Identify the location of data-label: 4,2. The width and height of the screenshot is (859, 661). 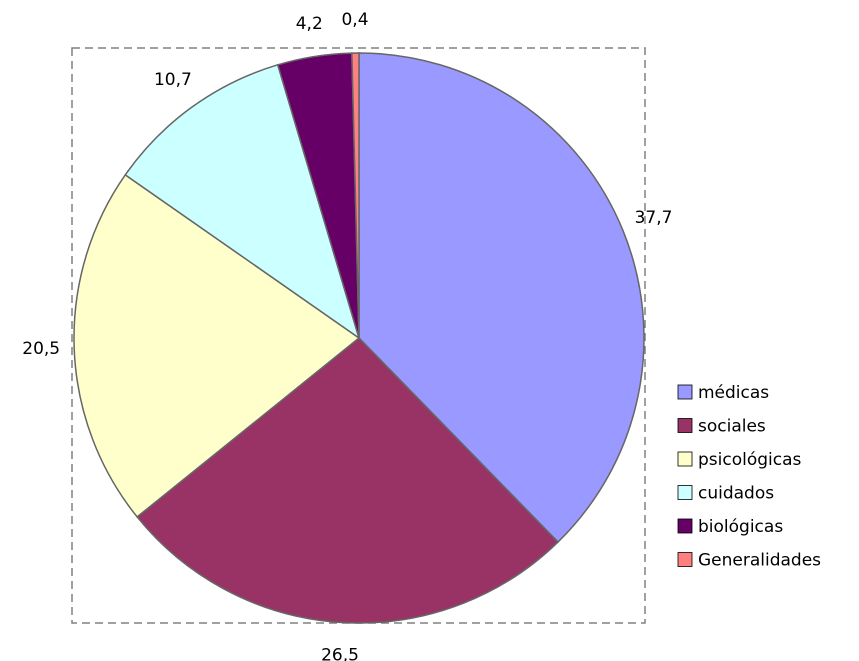
(309, 24).